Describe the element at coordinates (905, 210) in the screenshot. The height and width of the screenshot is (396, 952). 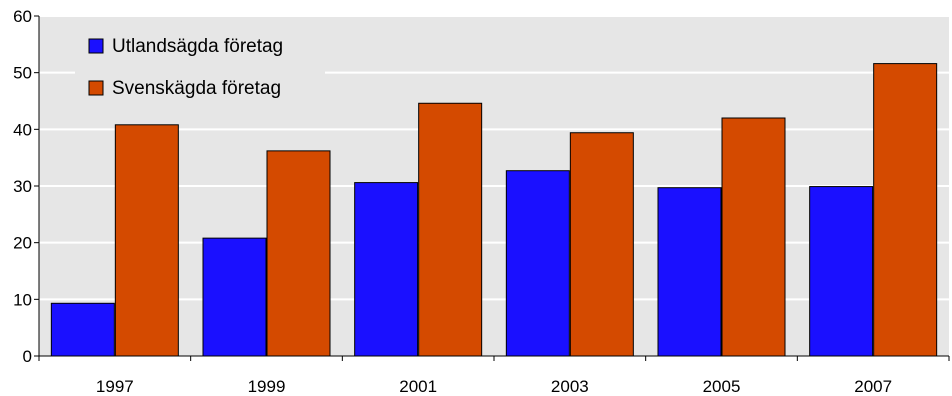
I see `bar-svenskagda-2007` at that location.